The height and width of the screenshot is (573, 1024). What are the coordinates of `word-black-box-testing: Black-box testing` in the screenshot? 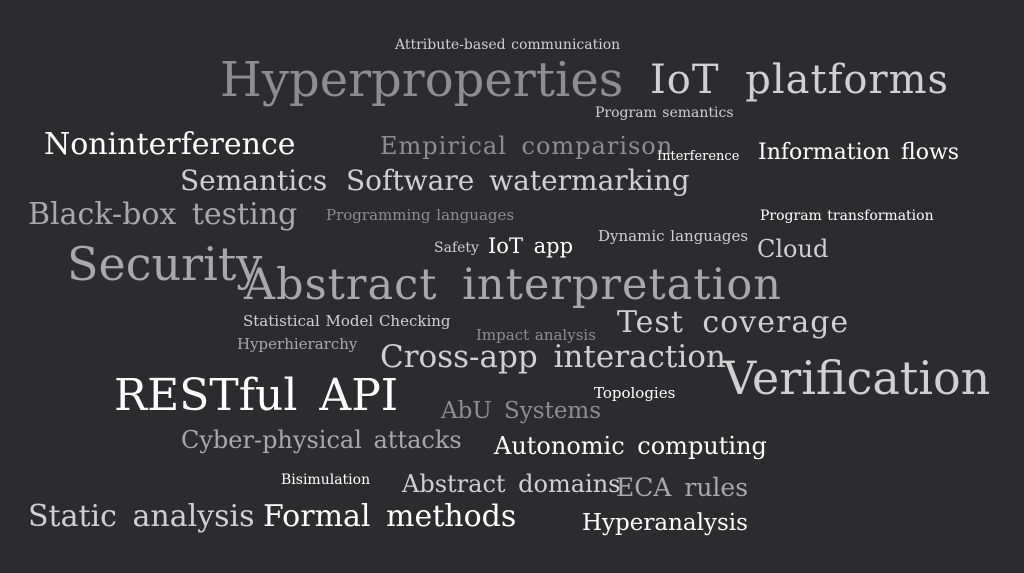 It's located at (163, 214).